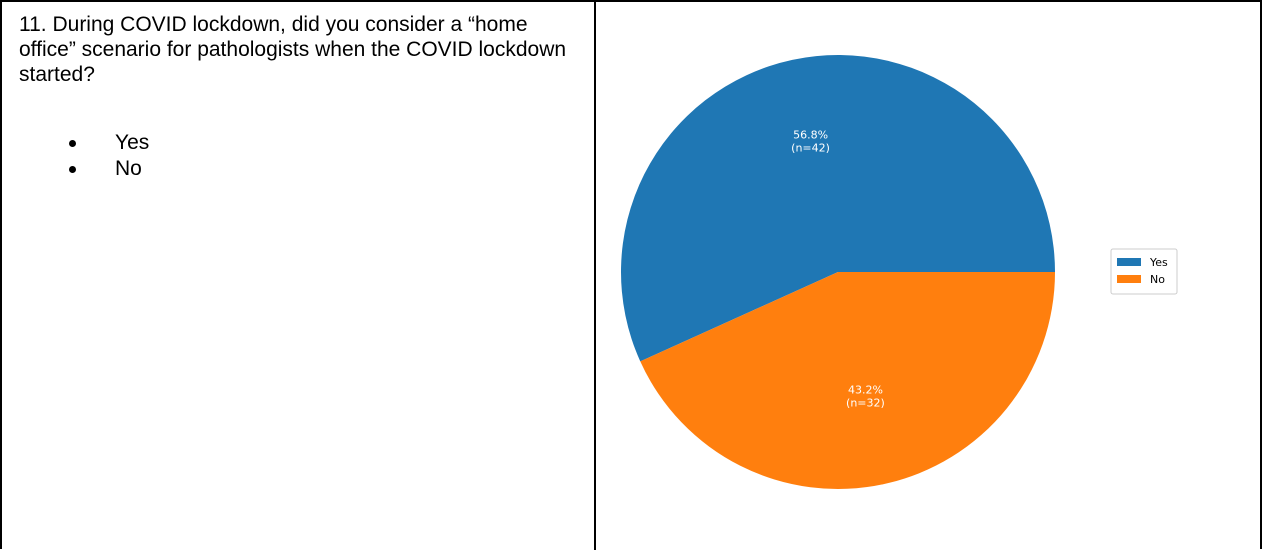  Describe the element at coordinates (810, 142) in the screenshot. I see `slice-label-yes: 56.8% (n=42)` at that location.